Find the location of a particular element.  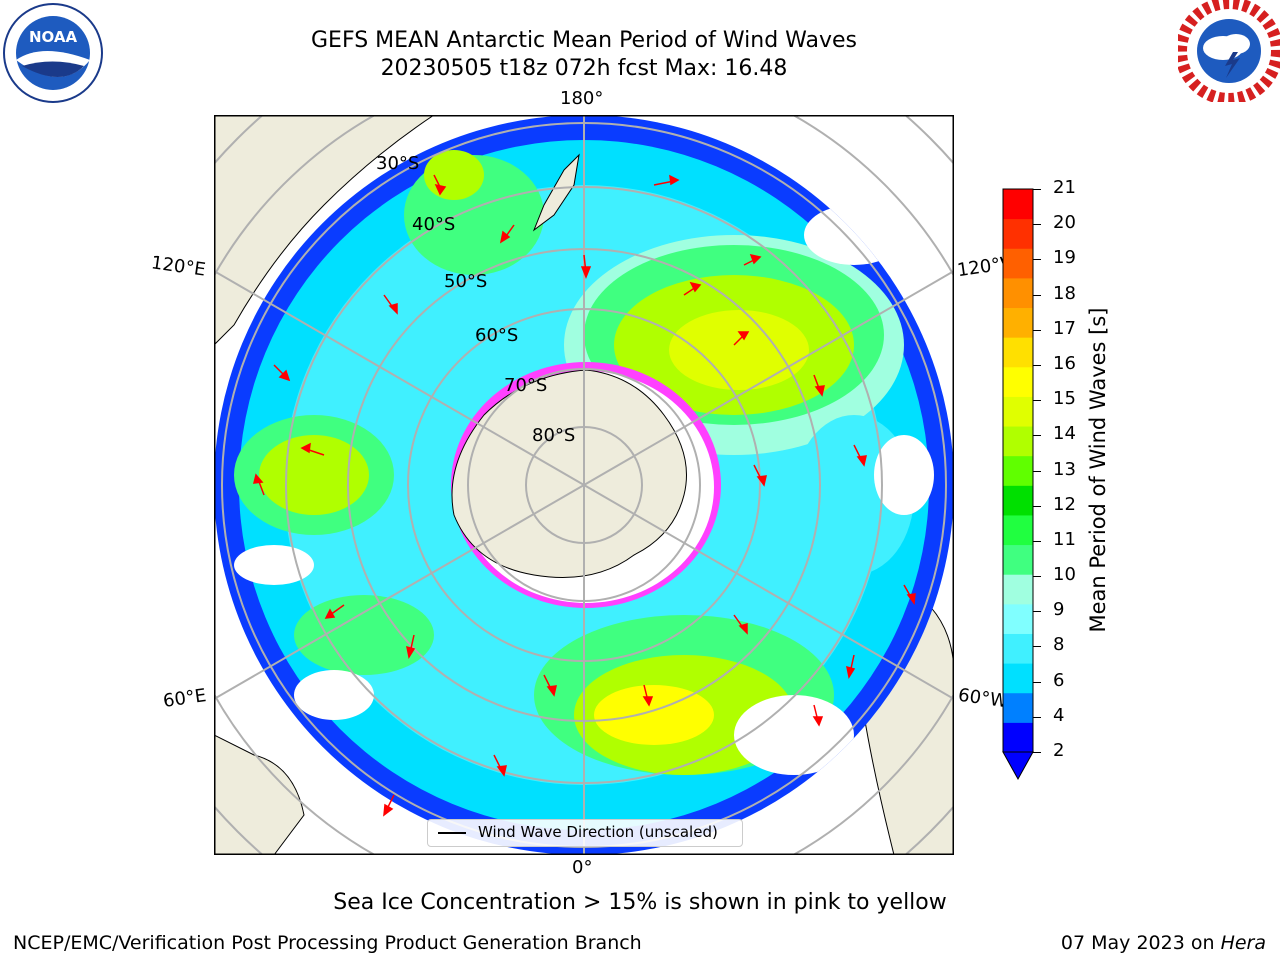

colorbar-tick-label: 17 is located at coordinates (1064, 328).